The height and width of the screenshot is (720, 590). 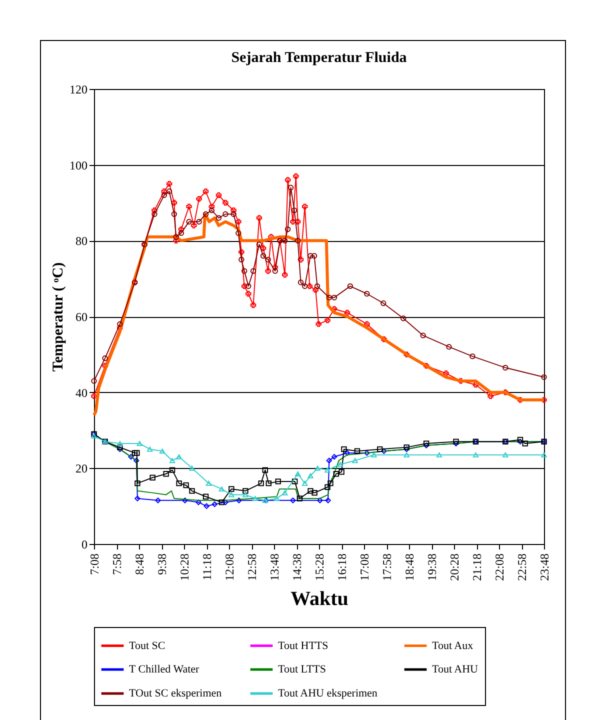 What do you see at coordinates (229, 567) in the screenshot?
I see `x-tick-label: 12:08` at bounding box center [229, 567].